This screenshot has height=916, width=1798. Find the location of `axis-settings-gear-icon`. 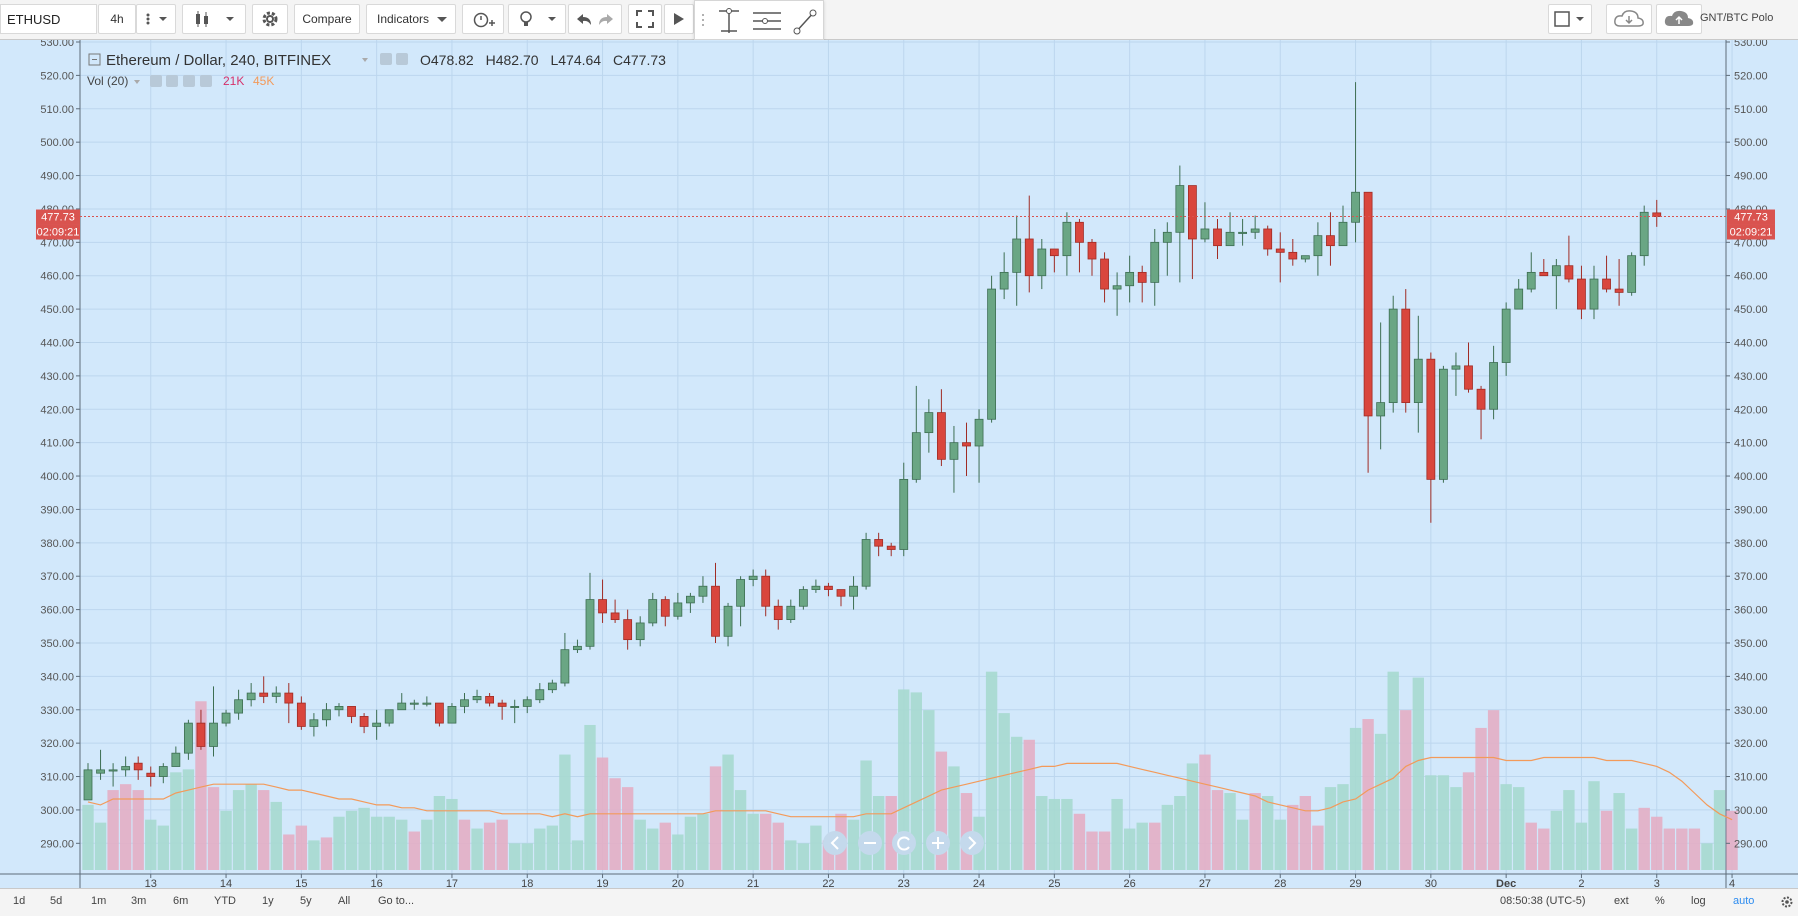

axis-settings-gear-icon is located at coordinates (1787, 902).